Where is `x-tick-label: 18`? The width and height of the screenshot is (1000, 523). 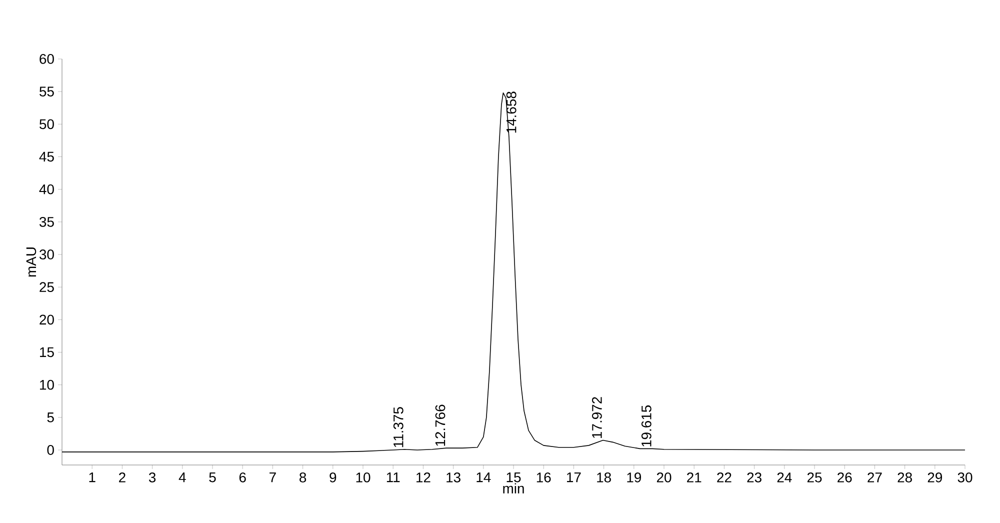
x-tick-label: 18 is located at coordinates (604, 477).